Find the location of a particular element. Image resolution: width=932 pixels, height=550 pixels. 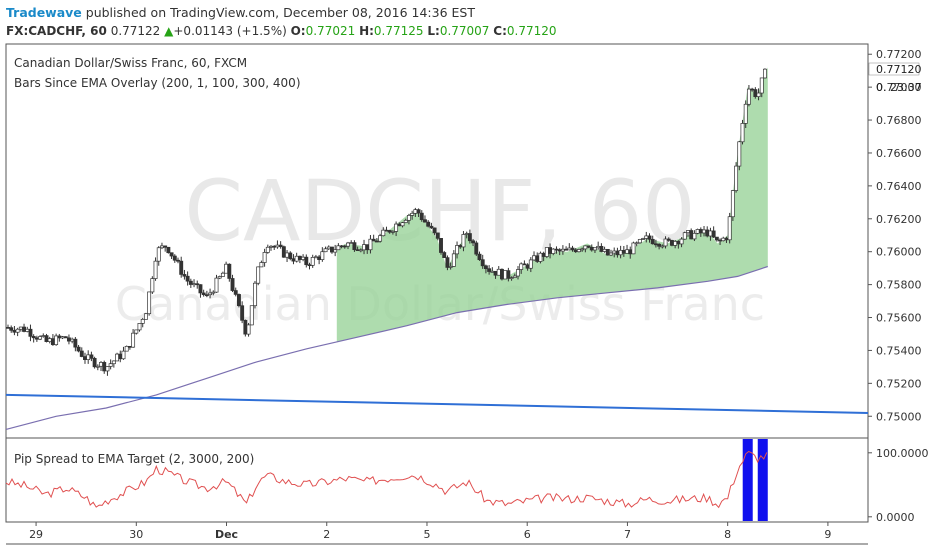

lower-pane-border is located at coordinates (437, 480).